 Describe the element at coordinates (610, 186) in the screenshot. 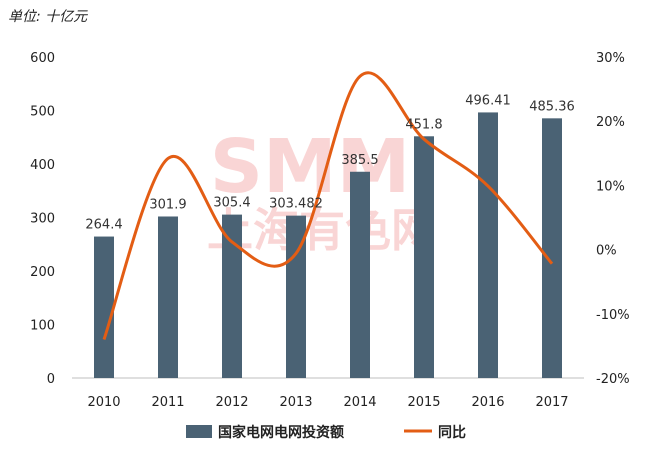

I see `y-right-tick: 10%` at that location.